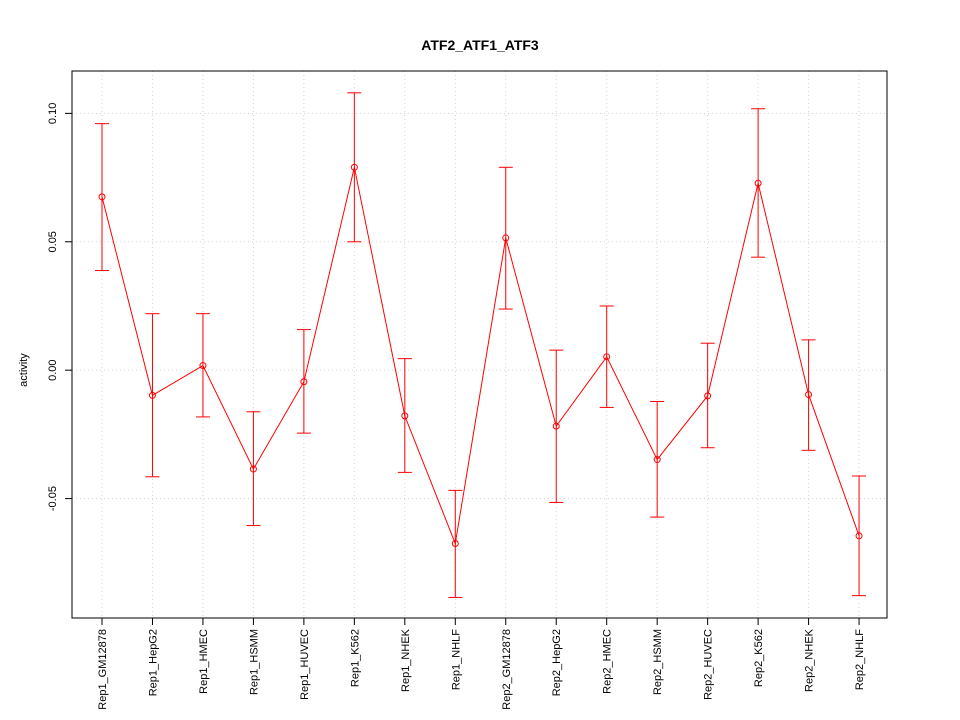  What do you see at coordinates (406, 660) in the screenshot?
I see `x-tick-label: Rep1_NHEK` at bounding box center [406, 660].